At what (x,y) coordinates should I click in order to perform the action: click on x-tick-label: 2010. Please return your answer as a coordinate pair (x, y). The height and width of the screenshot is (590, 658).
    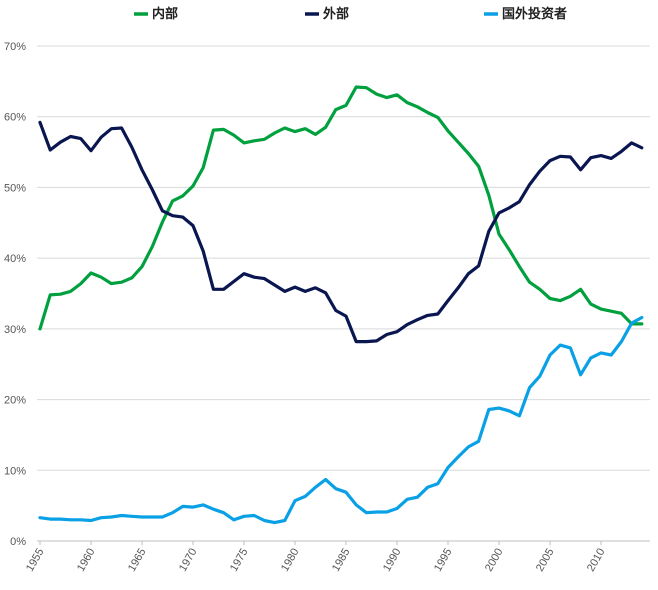
    Looking at the image, I should click on (596, 560).